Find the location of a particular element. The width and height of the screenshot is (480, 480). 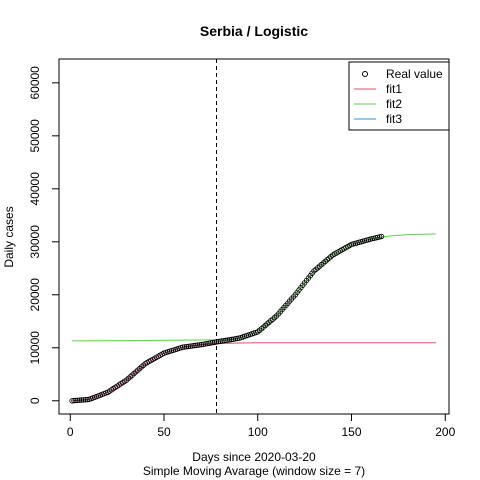

chart-subtitle: Simple Moving Avarage (window size = 7) is located at coordinates (254, 471).